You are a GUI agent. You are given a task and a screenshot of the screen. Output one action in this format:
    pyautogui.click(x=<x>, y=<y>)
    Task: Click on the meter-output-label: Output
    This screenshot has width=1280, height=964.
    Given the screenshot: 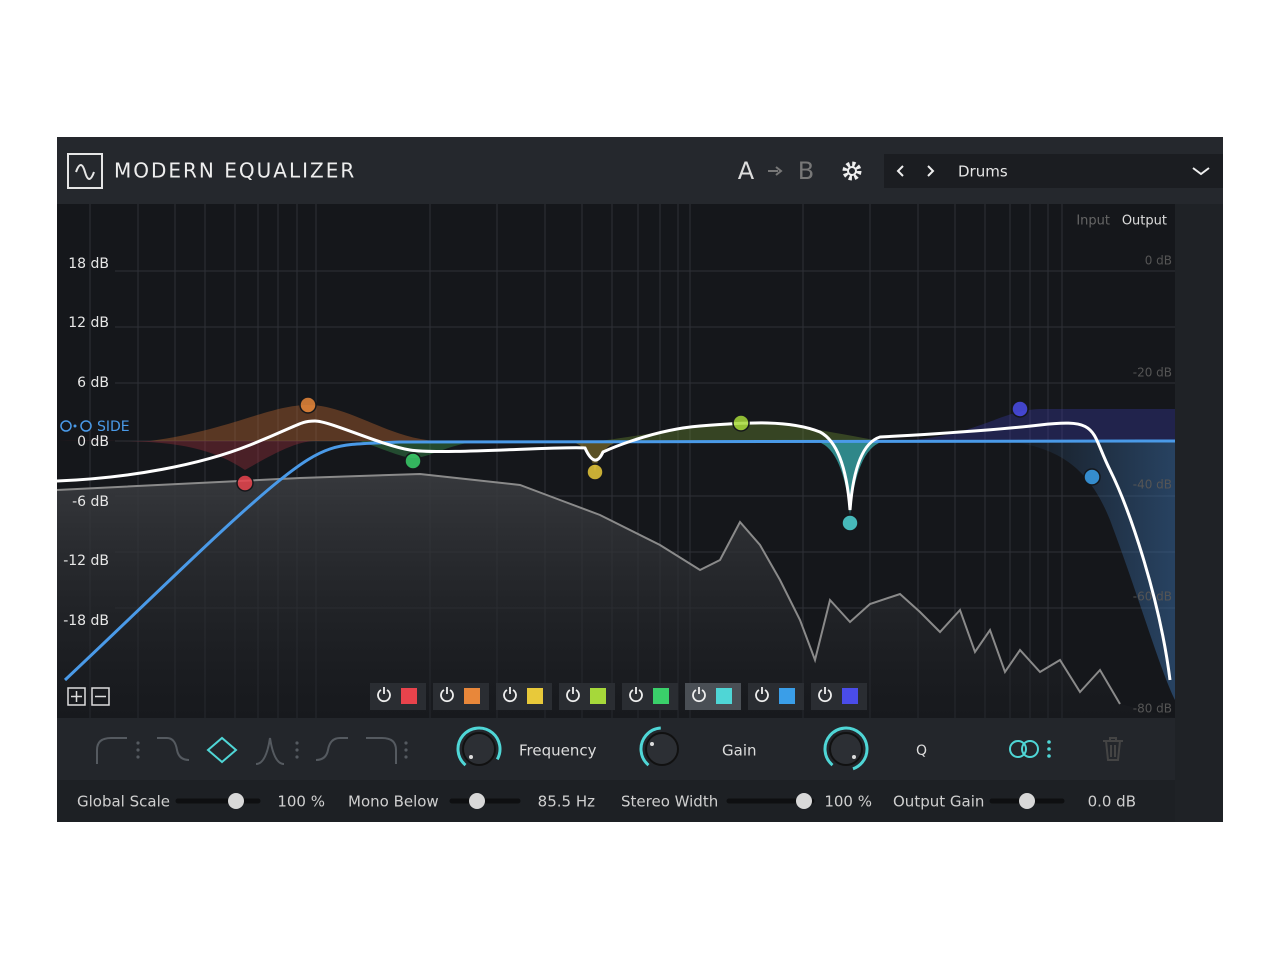 What is the action you would take?
    pyautogui.click(x=1144, y=221)
    